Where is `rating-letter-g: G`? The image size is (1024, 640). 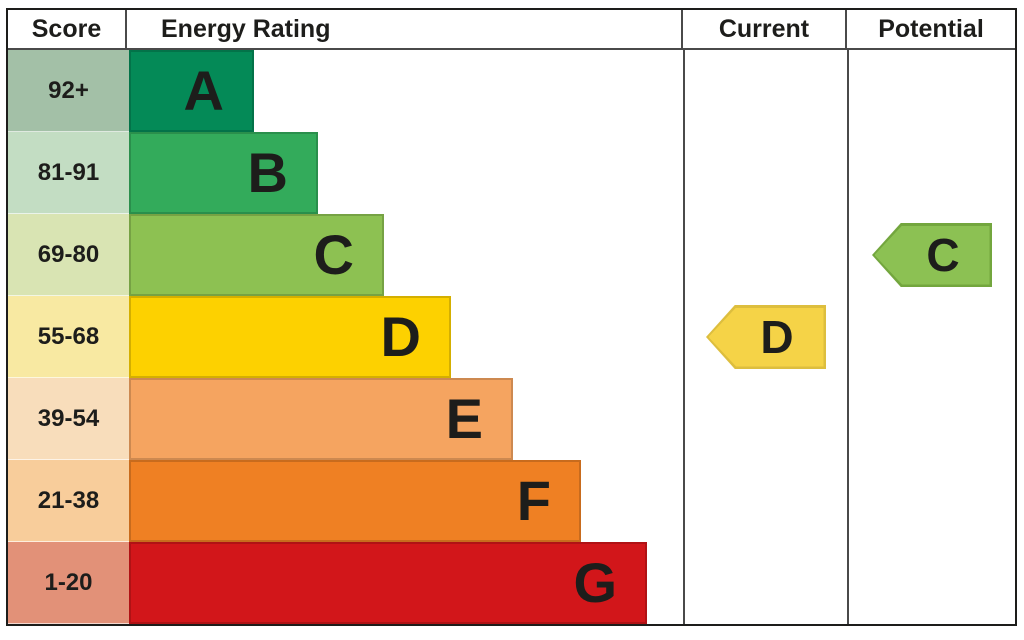
rating-letter-g: G is located at coordinates (595, 582).